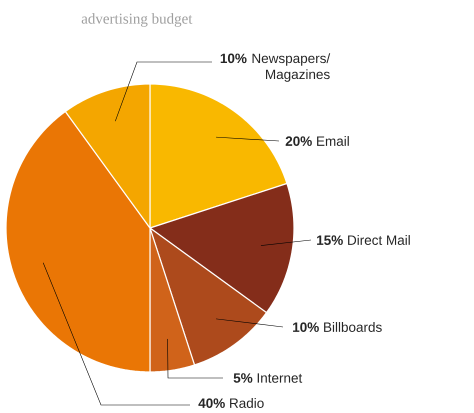 The image size is (474, 413). What do you see at coordinates (330, 240) in the screenshot?
I see `data-label: 15%` at bounding box center [330, 240].